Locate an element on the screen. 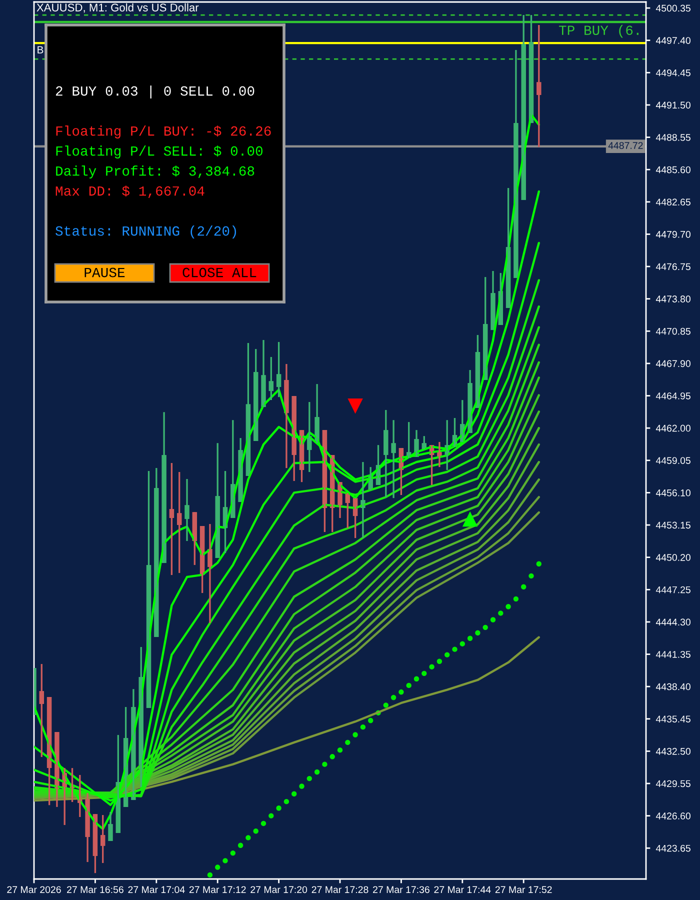  category-label: CLOSE ALL is located at coordinates (219, 273).